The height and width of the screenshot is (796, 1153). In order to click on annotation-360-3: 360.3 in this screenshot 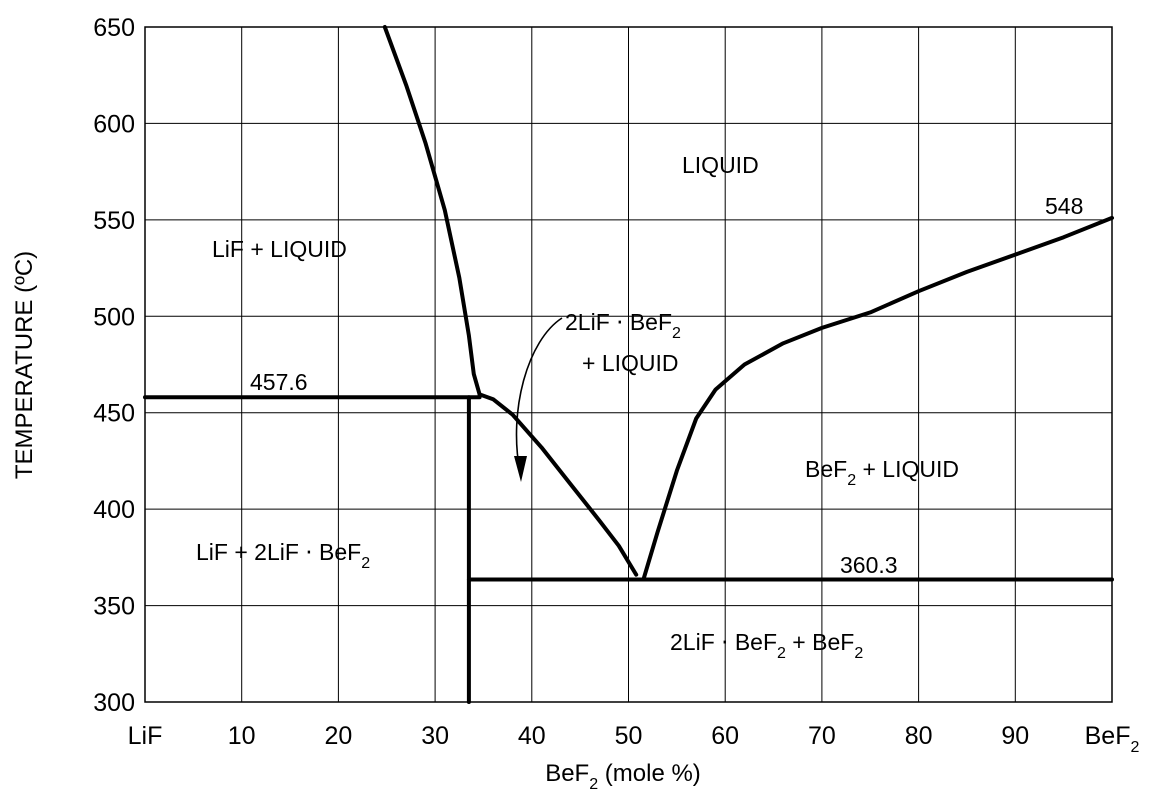, I will do `click(869, 565)`.